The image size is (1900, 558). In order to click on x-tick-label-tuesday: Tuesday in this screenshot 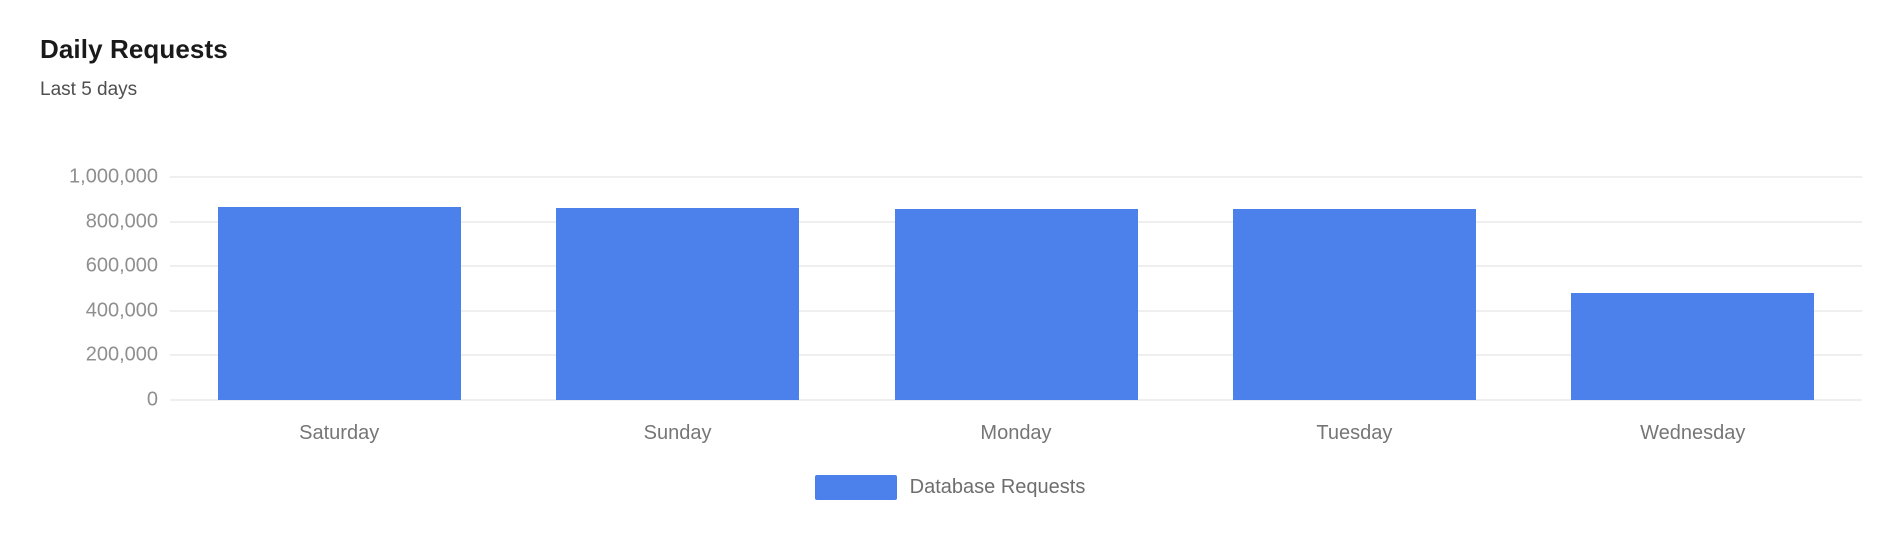, I will do `click(1354, 433)`.